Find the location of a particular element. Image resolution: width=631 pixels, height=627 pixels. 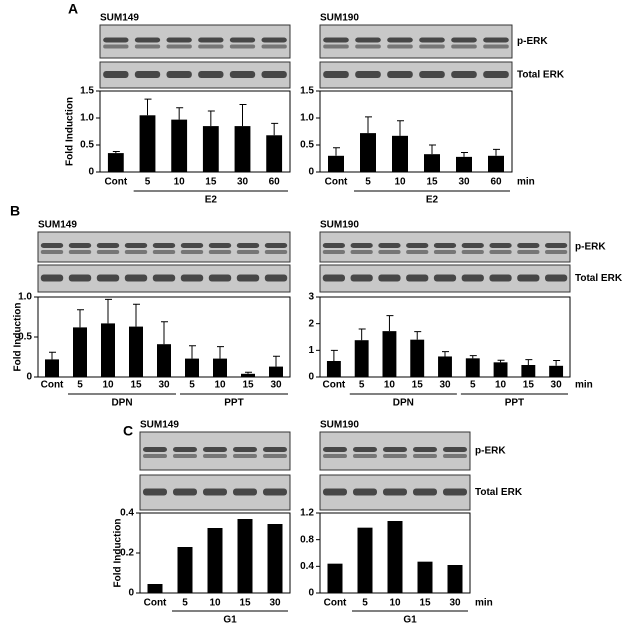

blot is located at coordinates (416, 41).